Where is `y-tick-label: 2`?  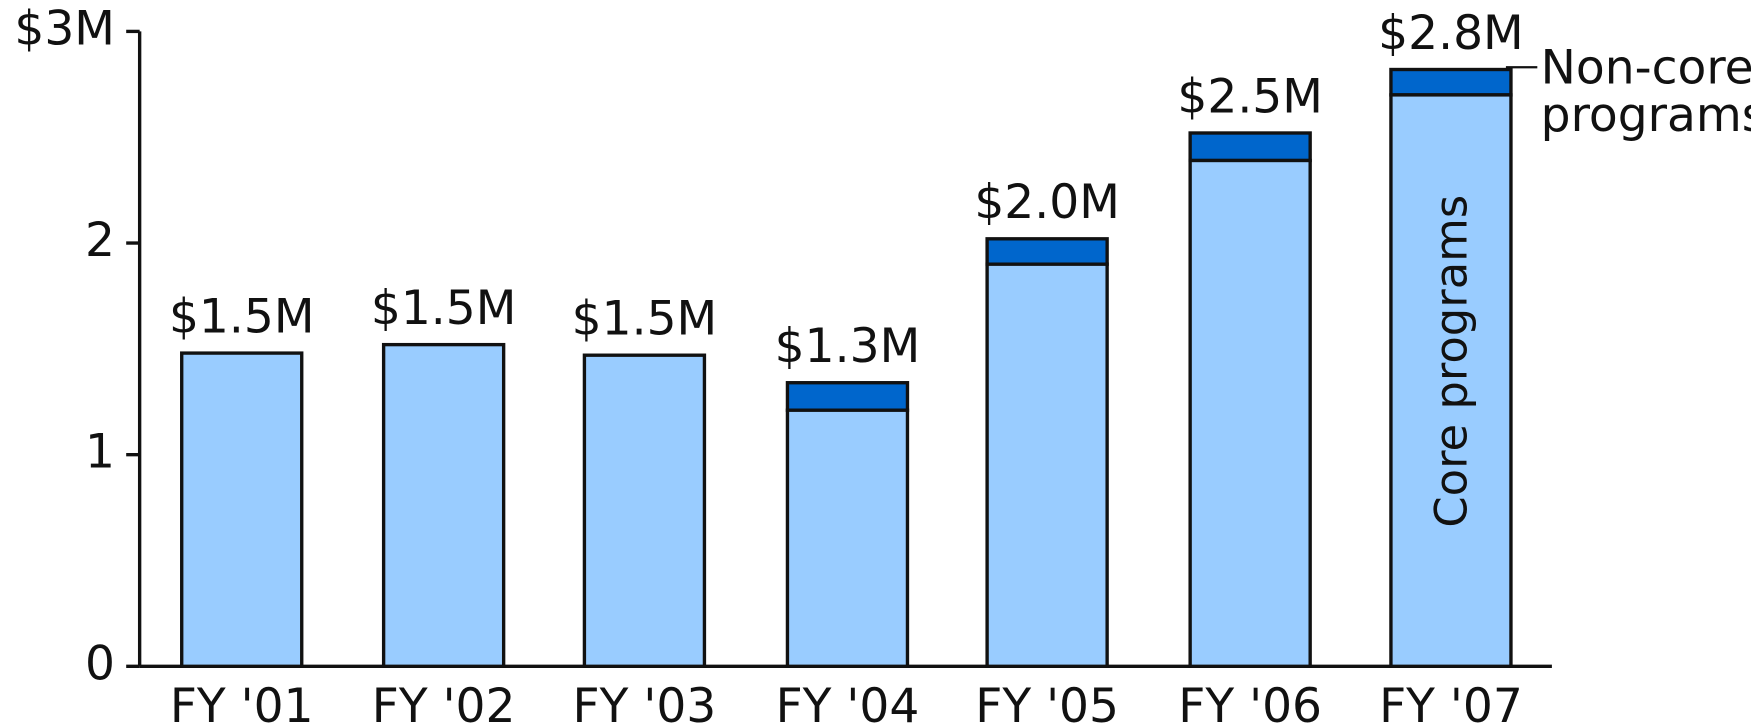 y-tick-label: 2 is located at coordinates (100, 240).